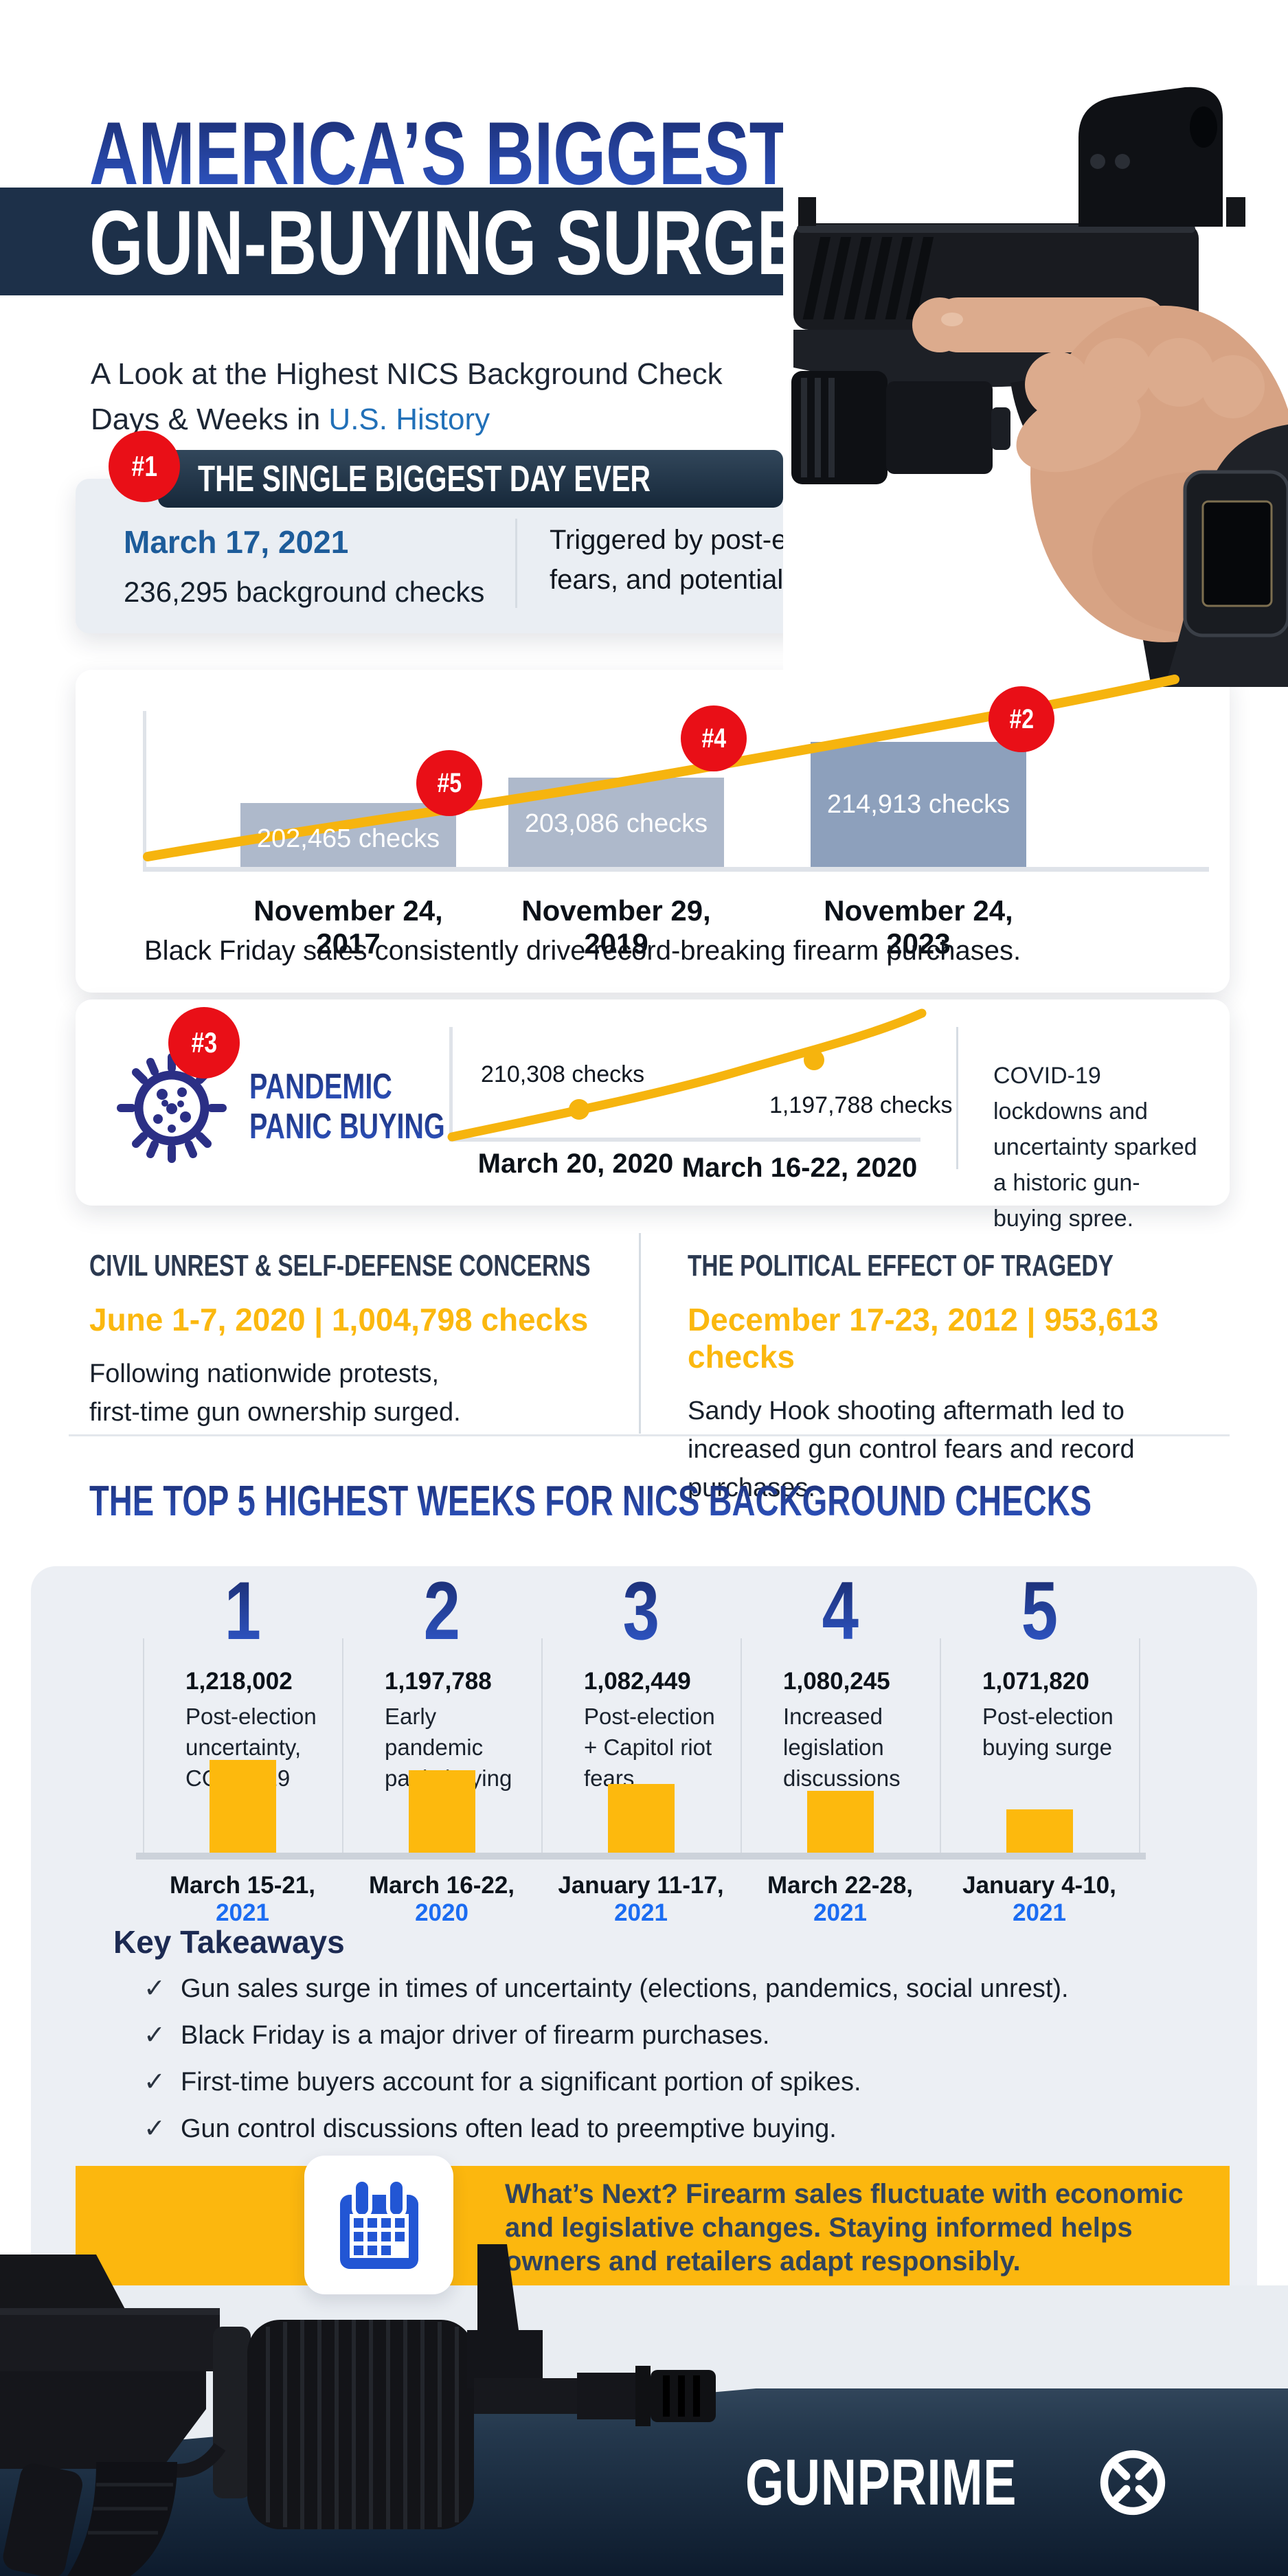  I want to click on pandemic-line, so click(687, 1075).